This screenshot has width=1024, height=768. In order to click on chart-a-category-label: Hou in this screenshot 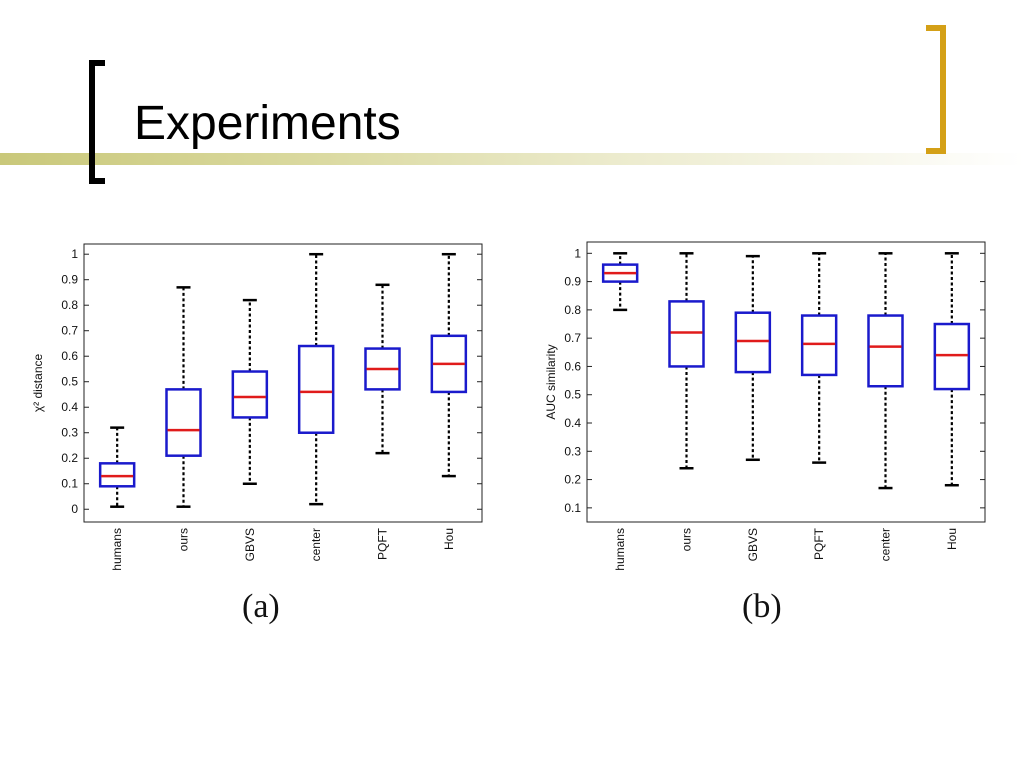, I will do `click(449, 539)`.